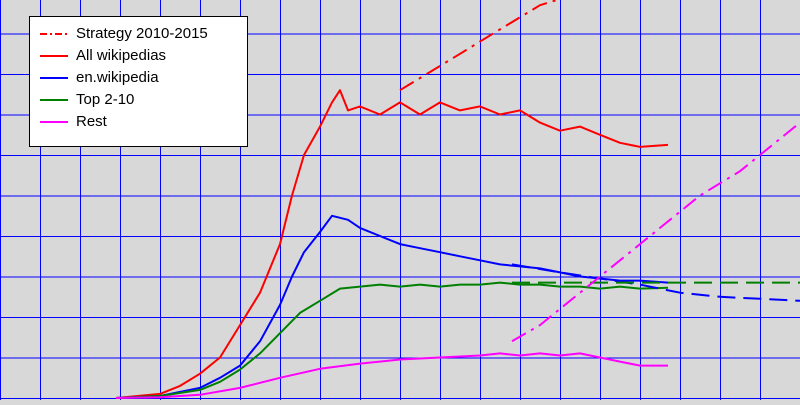 This screenshot has height=405, width=800. Describe the element at coordinates (54, 56) in the screenshot. I see `legend-swatch-all-wikipedias` at that location.